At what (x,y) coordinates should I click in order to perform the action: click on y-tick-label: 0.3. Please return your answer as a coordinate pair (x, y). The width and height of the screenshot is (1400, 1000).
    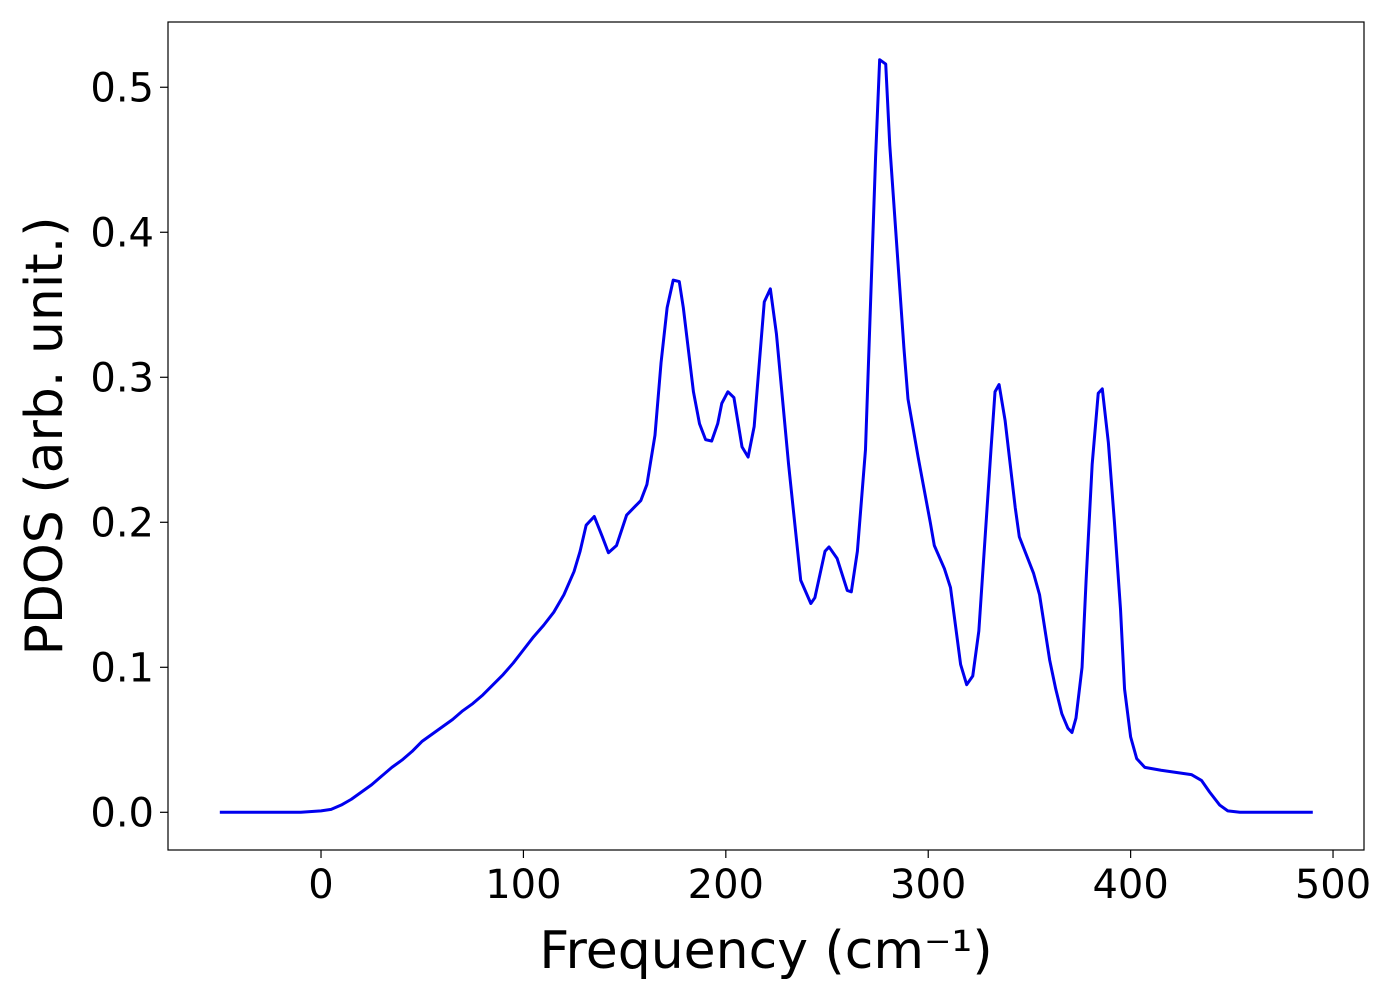
    Looking at the image, I should click on (122, 378).